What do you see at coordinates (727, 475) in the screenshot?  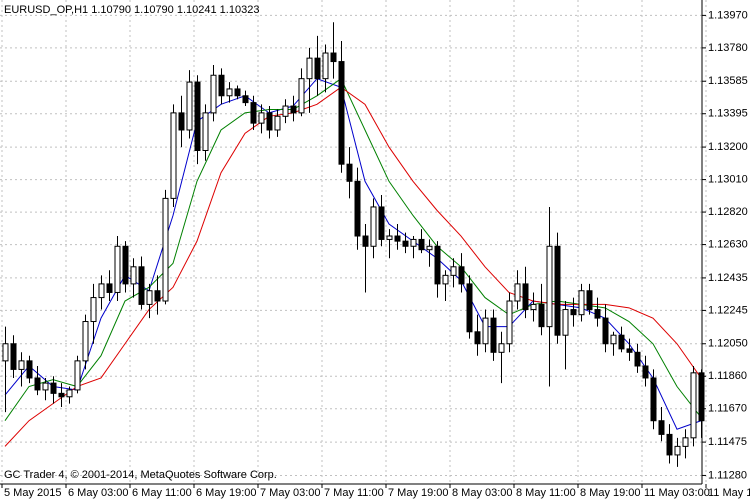 I see `y-tick-label: 1.11280` at bounding box center [727, 475].